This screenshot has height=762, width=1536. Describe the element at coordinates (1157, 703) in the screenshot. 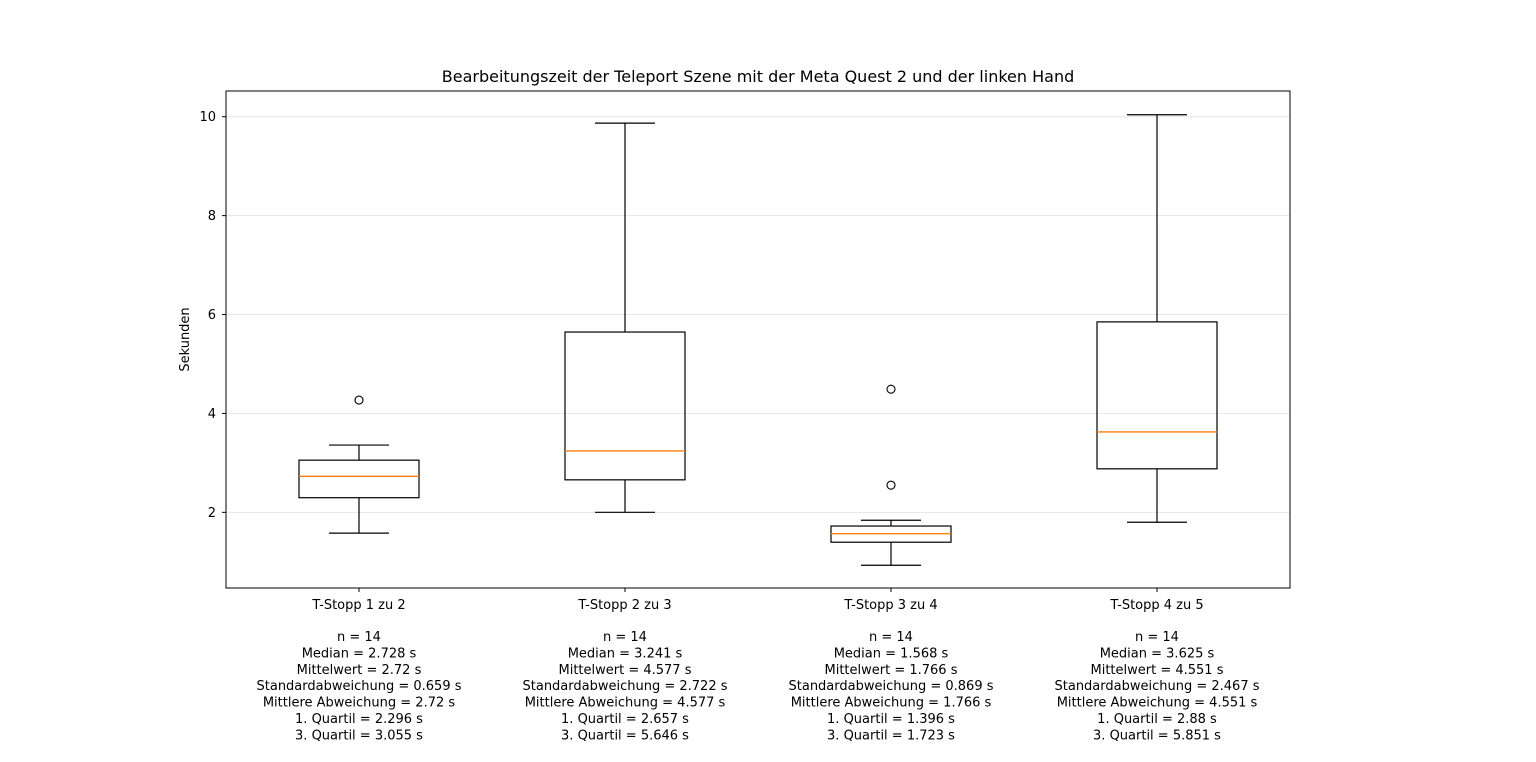

I see `stat-line: Mittlere Abweichung = 4.551 s` at that location.